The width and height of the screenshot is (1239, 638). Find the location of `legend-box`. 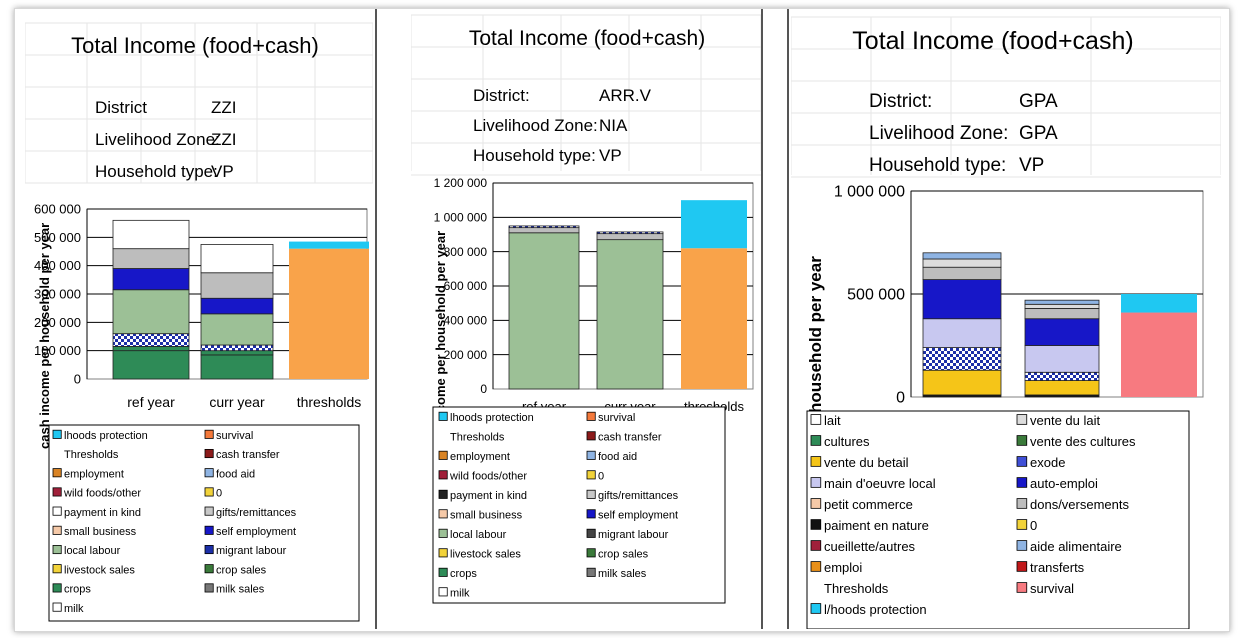

legend-box is located at coordinates (204, 523).